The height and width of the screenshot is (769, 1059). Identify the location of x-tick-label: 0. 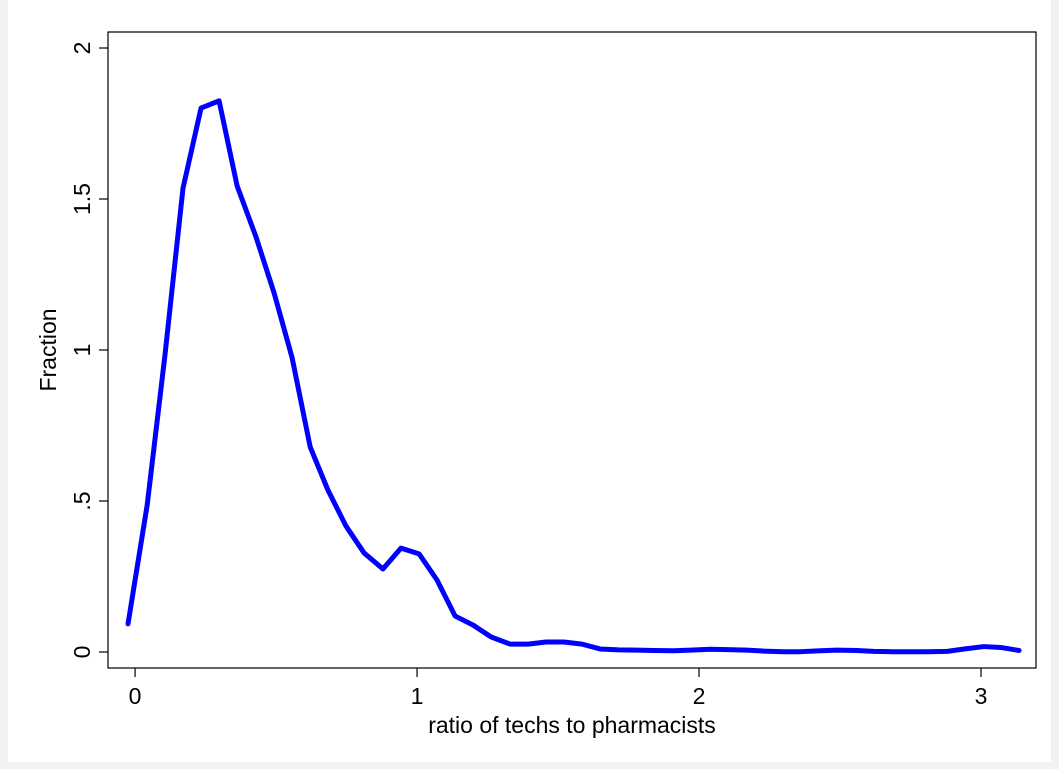
(135, 696).